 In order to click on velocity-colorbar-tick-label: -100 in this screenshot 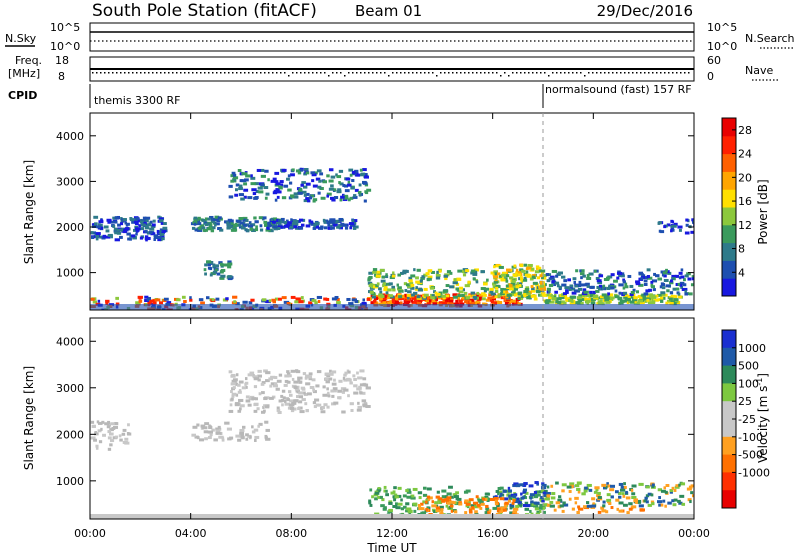, I will do `click(750, 437)`.